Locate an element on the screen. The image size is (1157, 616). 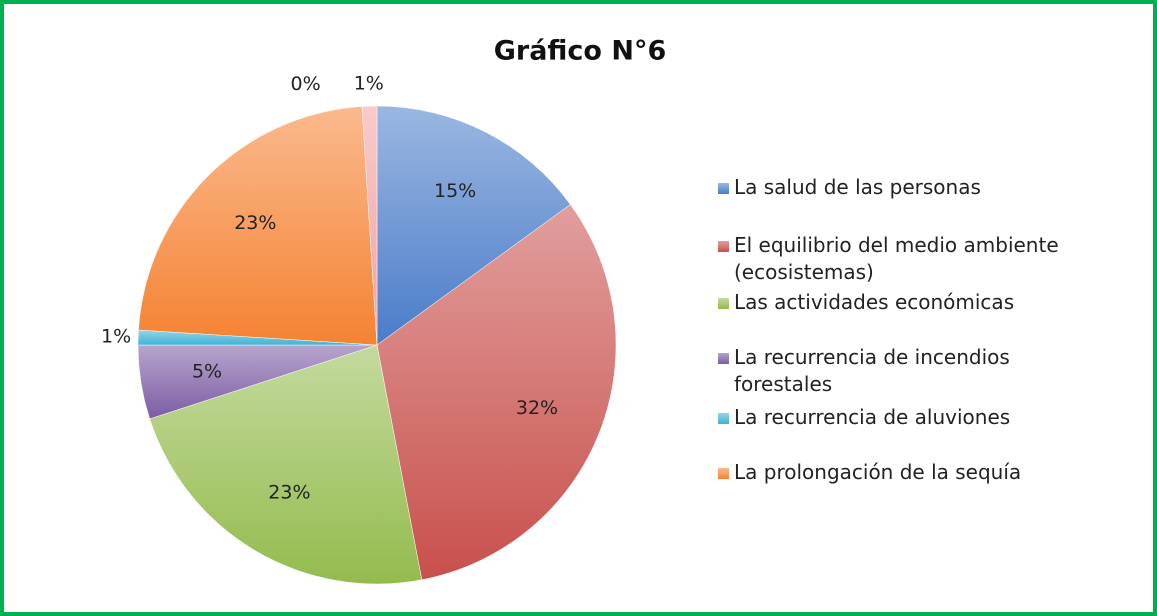
legend-label: La salud de las personas is located at coordinates (857, 187).